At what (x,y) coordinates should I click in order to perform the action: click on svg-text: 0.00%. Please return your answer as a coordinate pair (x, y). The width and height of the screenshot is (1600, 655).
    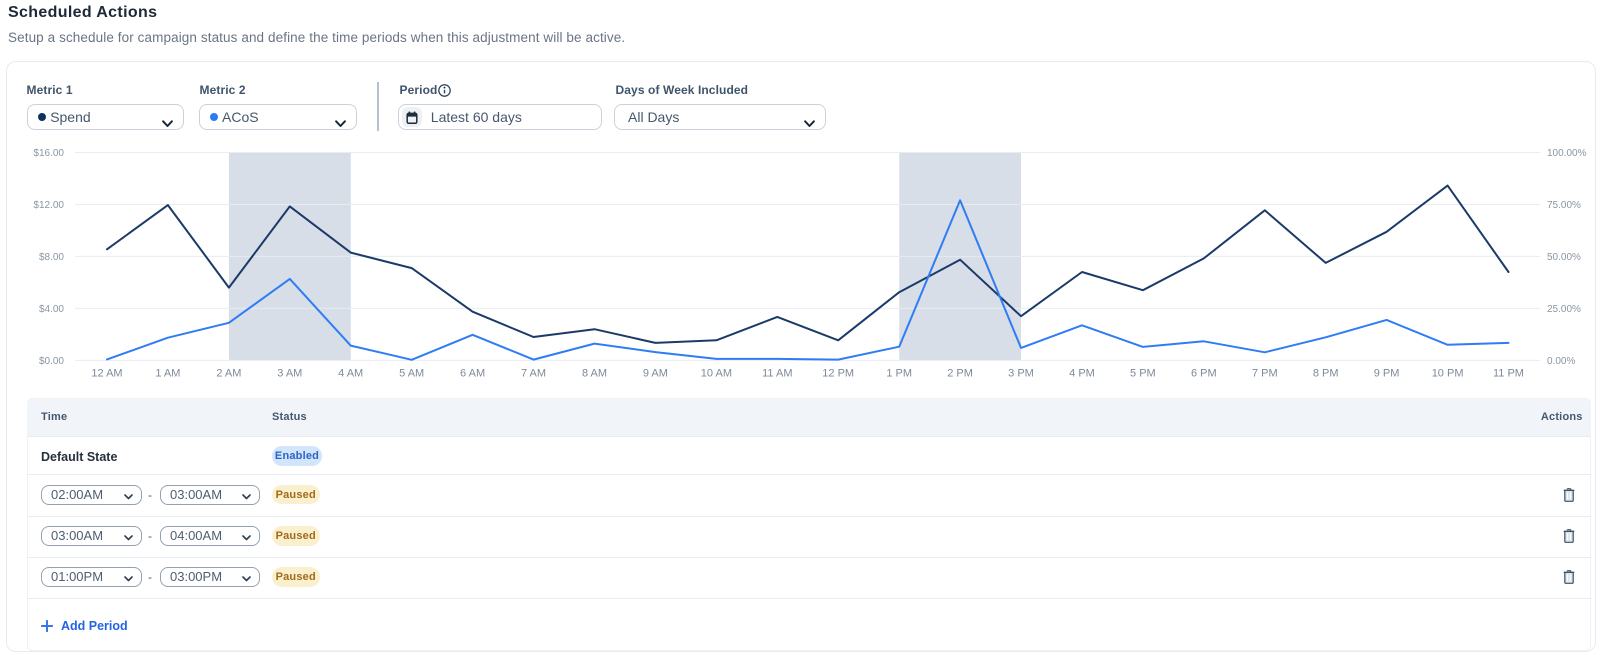
    Looking at the image, I should click on (1561, 361).